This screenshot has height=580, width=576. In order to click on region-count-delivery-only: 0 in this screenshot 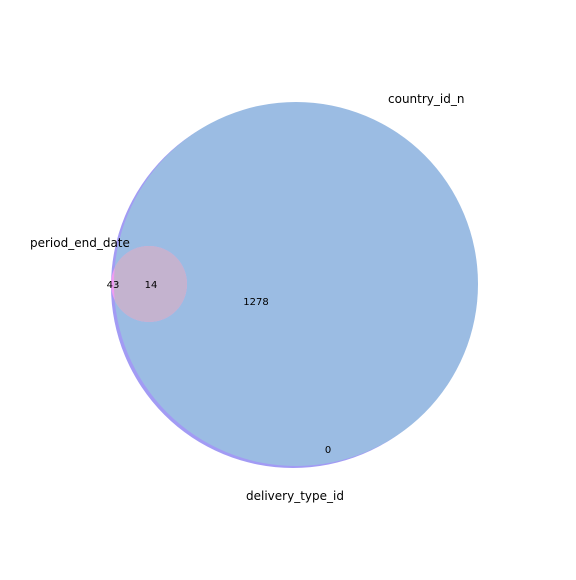, I will do `click(328, 450)`.